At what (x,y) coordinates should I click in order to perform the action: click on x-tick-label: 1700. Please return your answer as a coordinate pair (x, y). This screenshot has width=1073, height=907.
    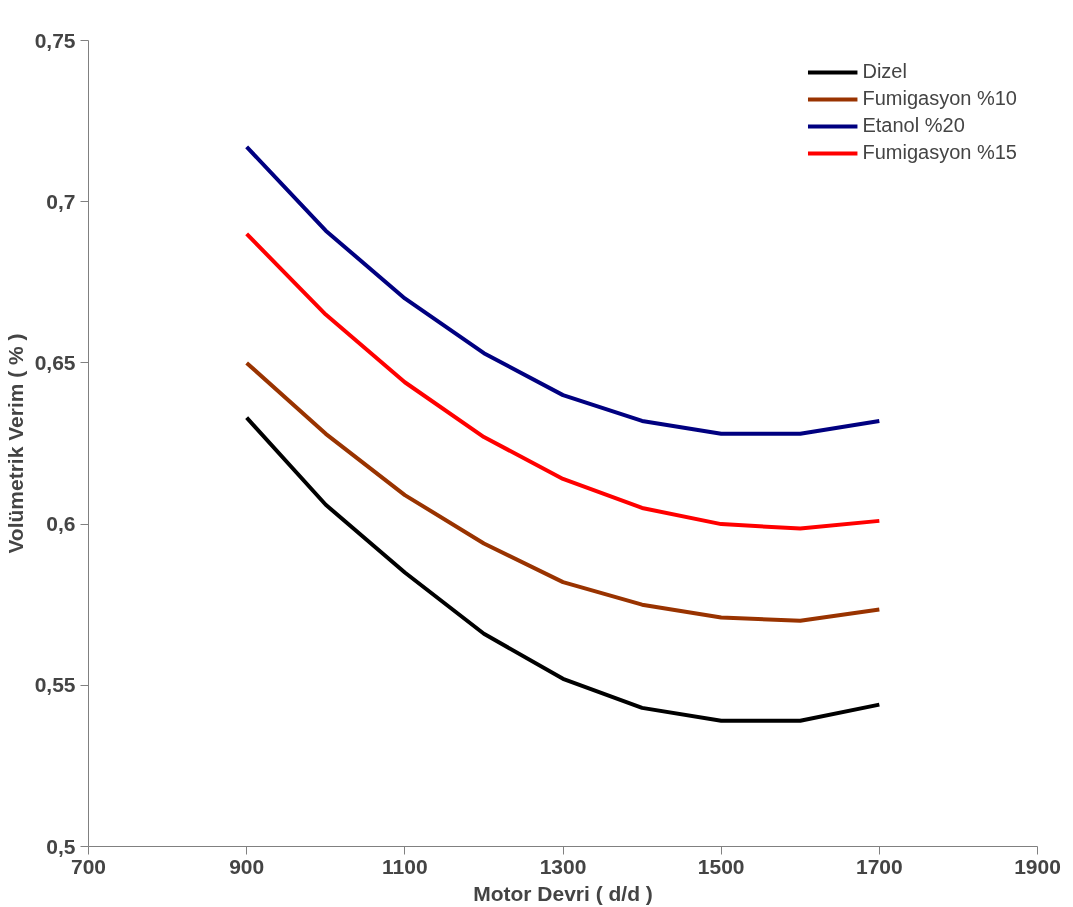
    Looking at the image, I should click on (879, 866).